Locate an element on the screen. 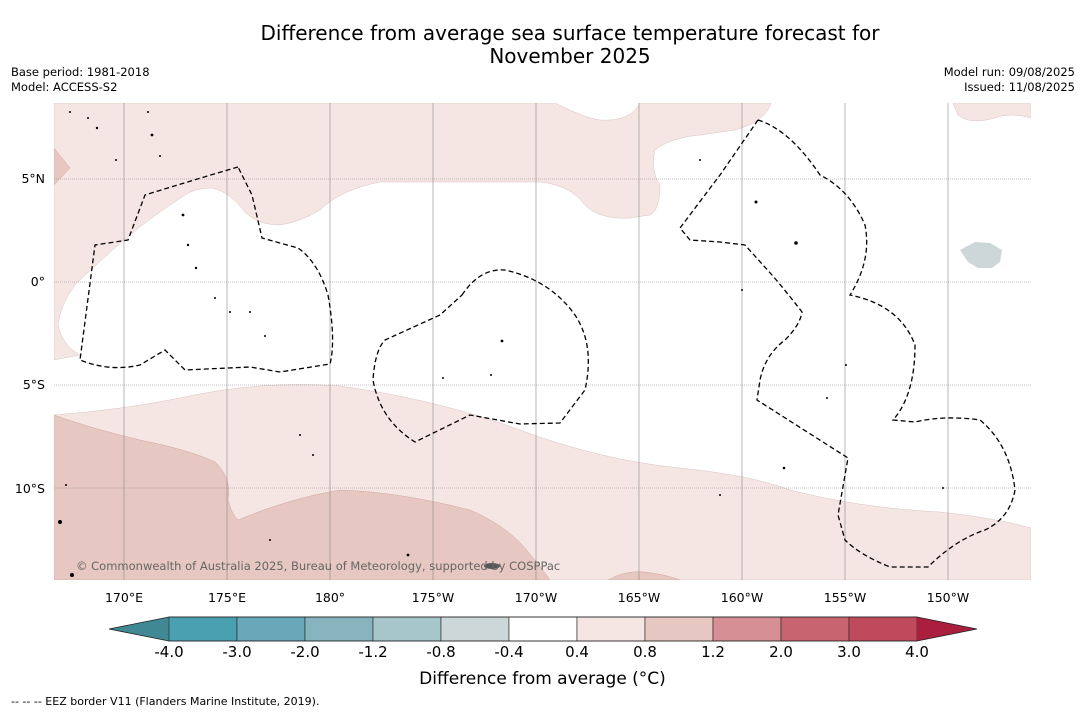 Image resolution: width=1085 pixels, height=713 pixels. colorbar-label: Difference from average (°C) is located at coordinates (542, 679).